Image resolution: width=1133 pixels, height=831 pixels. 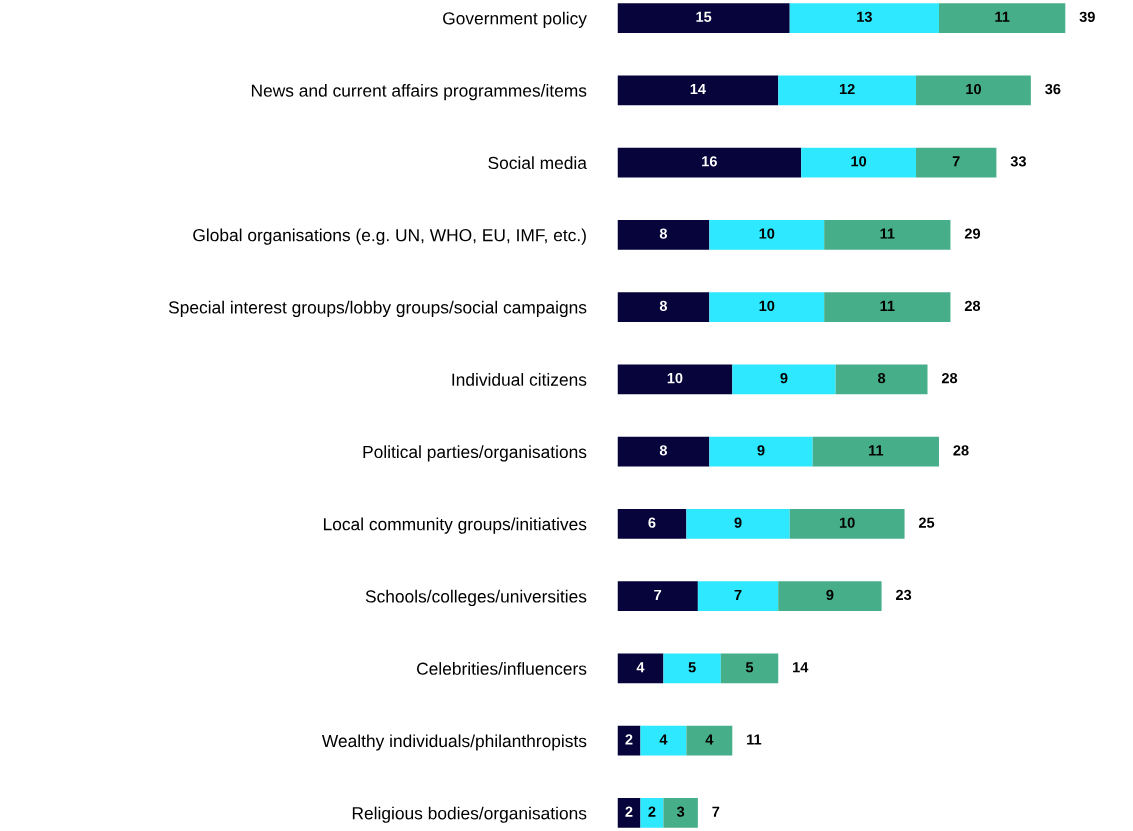 What do you see at coordinates (476, 598) in the screenshot?
I see `y-tick-label: Schools/colleges/universities` at bounding box center [476, 598].